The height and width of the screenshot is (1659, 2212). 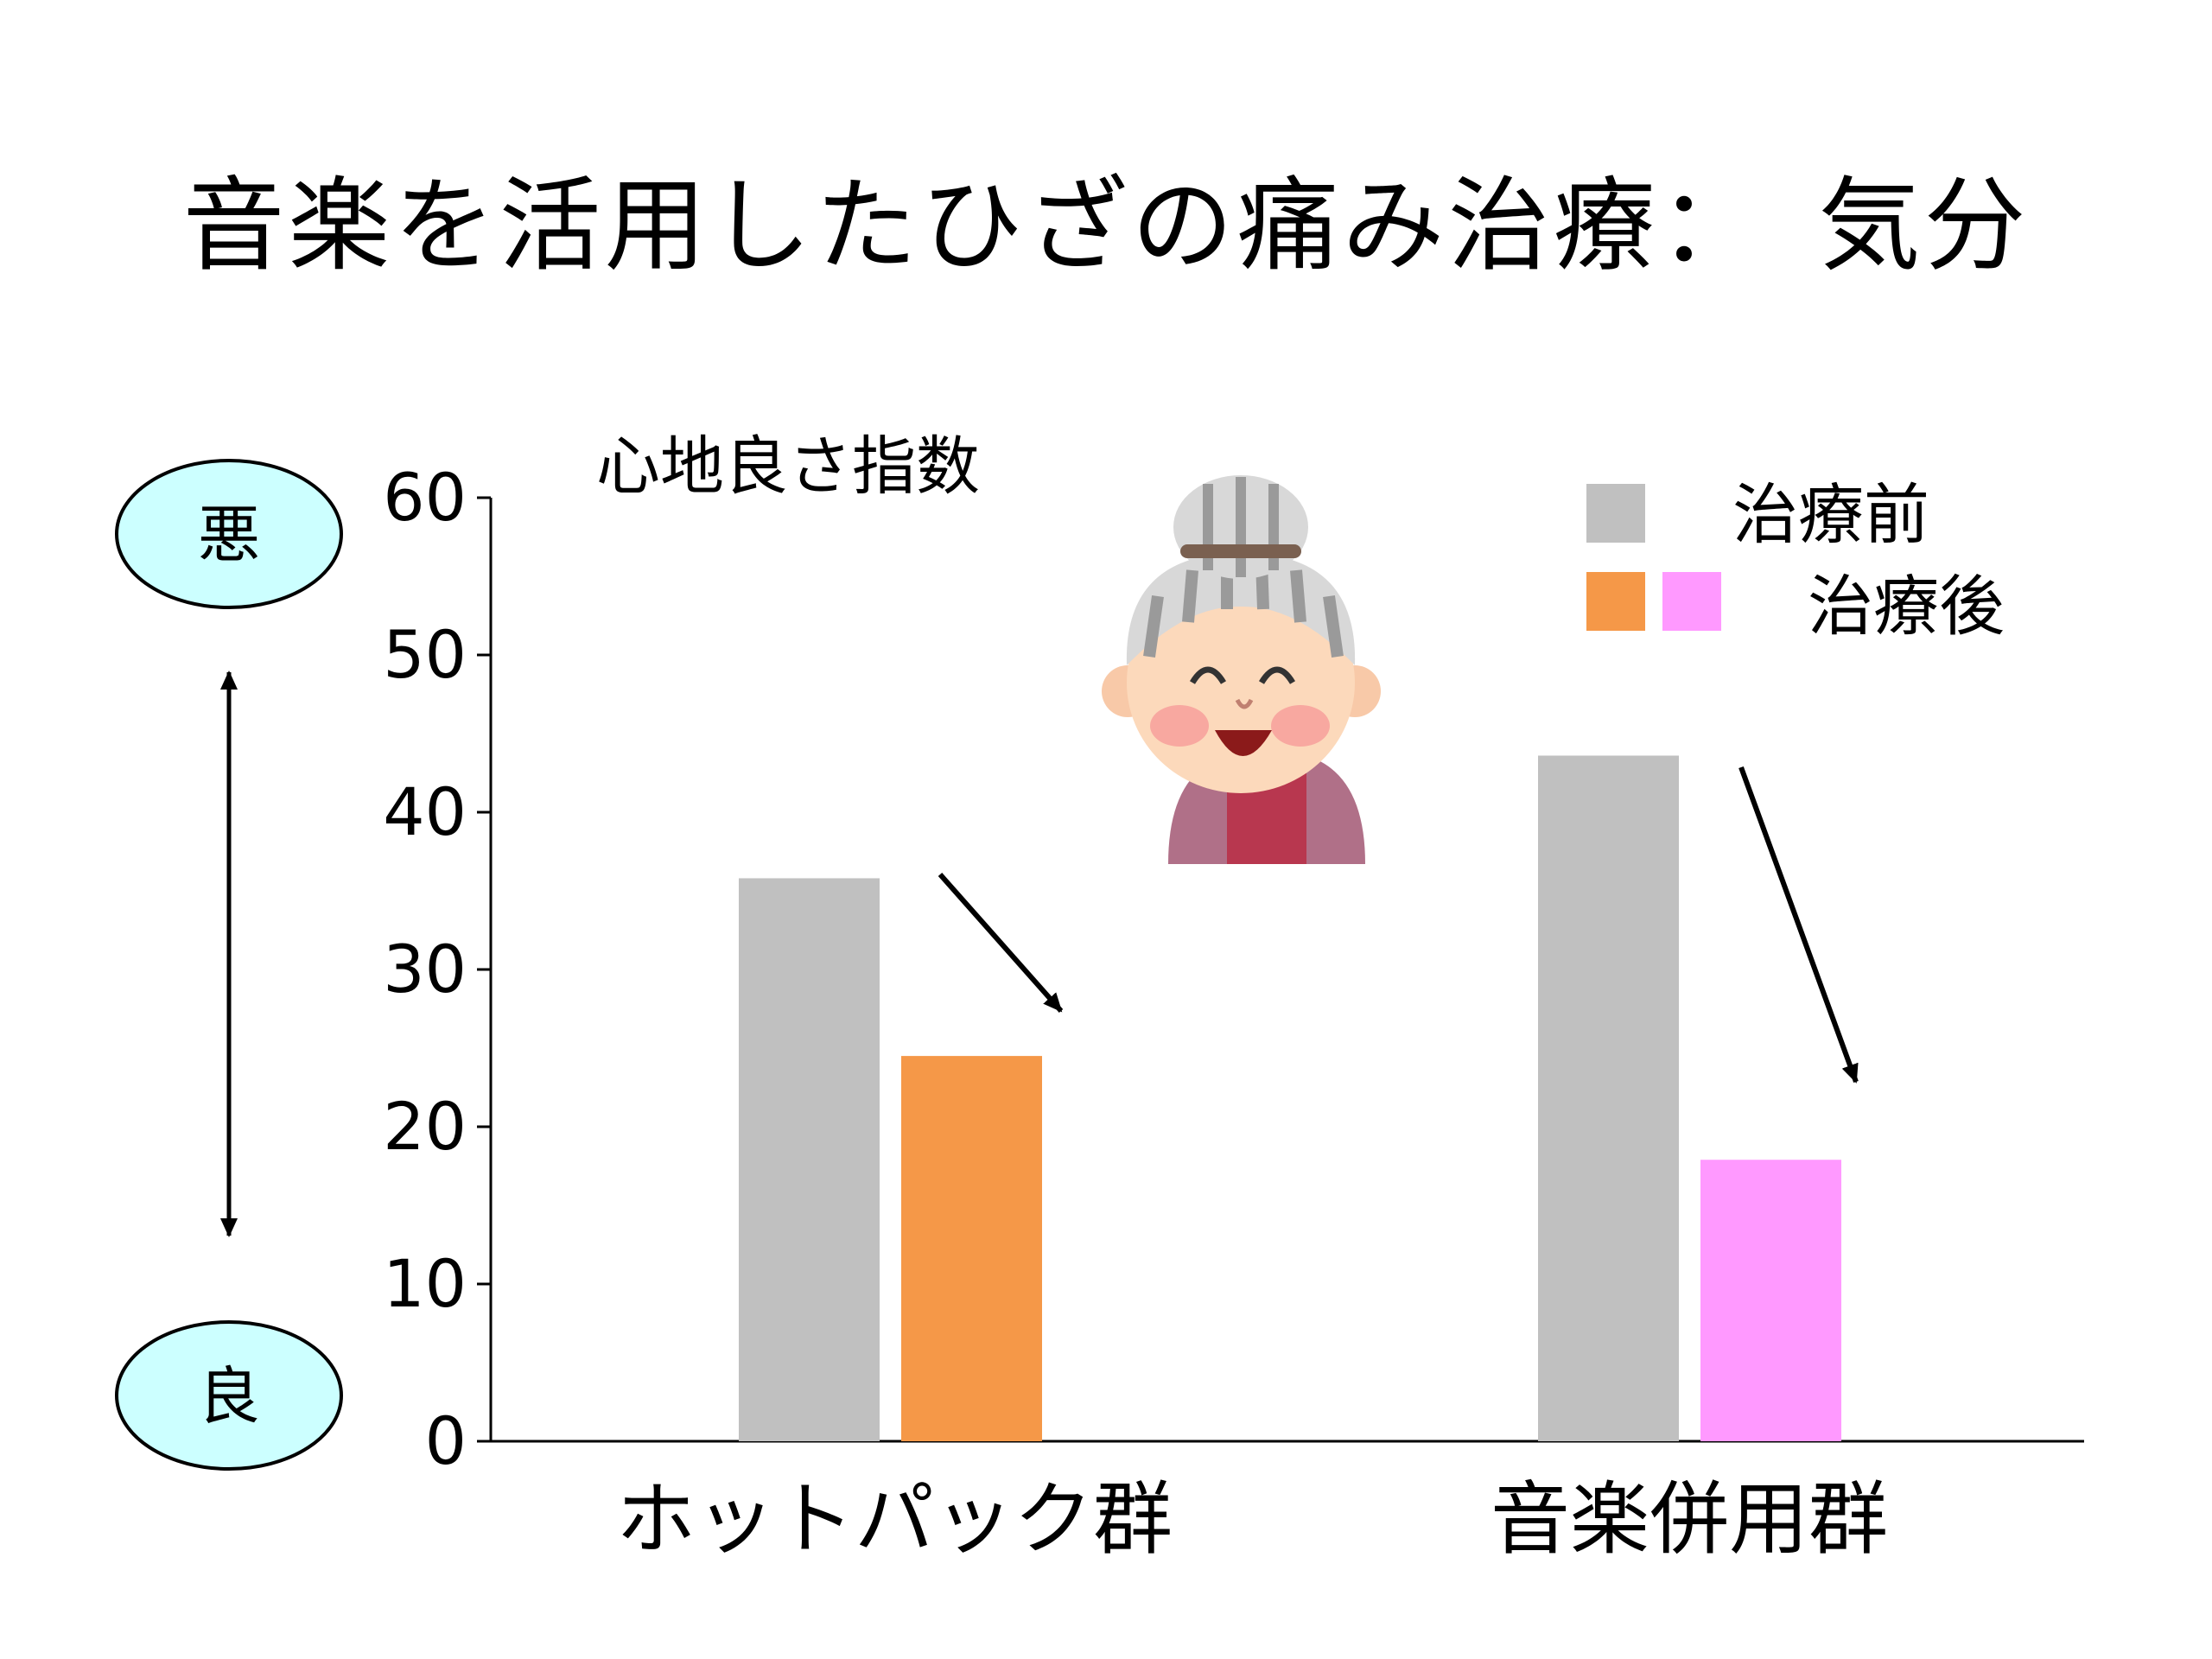 I want to click on smiling-grandmother-illustration, so click(x=1241, y=669).